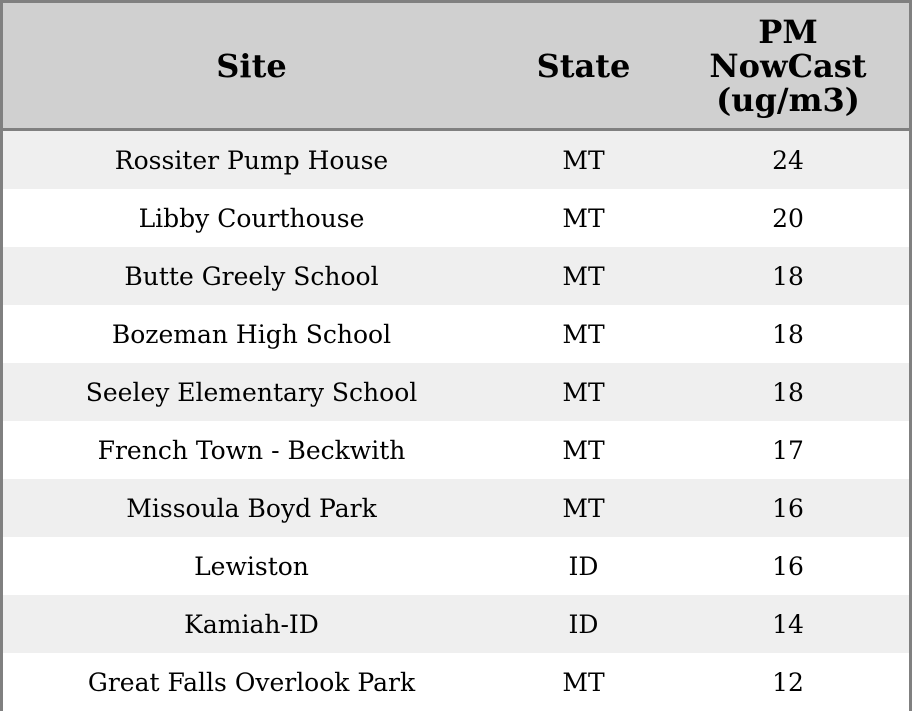 The height and width of the screenshot is (711, 912). Describe the element at coordinates (251, 566) in the screenshot. I see `site-cell: Lewiston` at that location.